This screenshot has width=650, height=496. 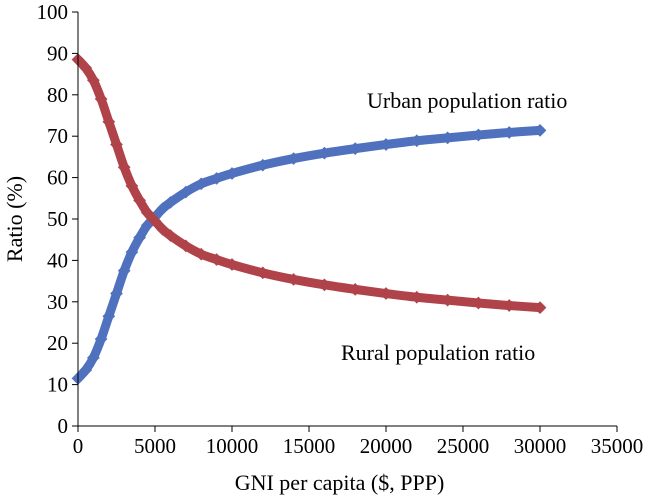 I want to click on x-tick-label: 5000, so click(x=155, y=446).